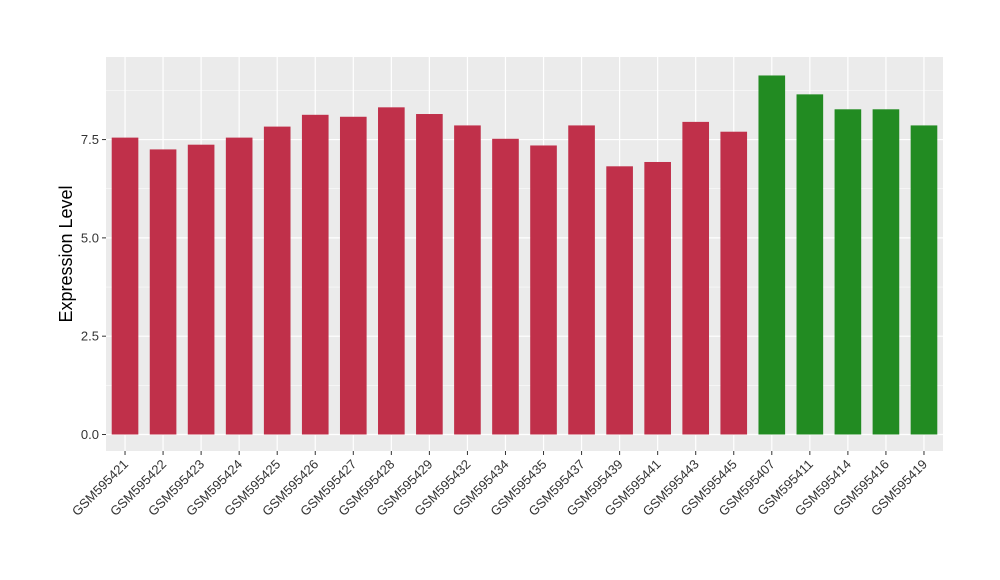 The image size is (1000, 580). I want to click on y-tick-label: 7.5, so click(90, 139).